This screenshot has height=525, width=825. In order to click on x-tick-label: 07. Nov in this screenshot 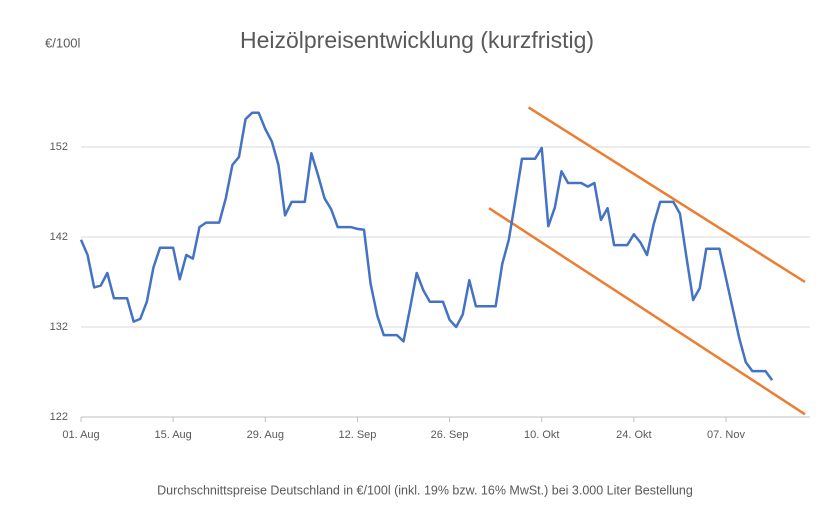, I will do `click(726, 435)`.